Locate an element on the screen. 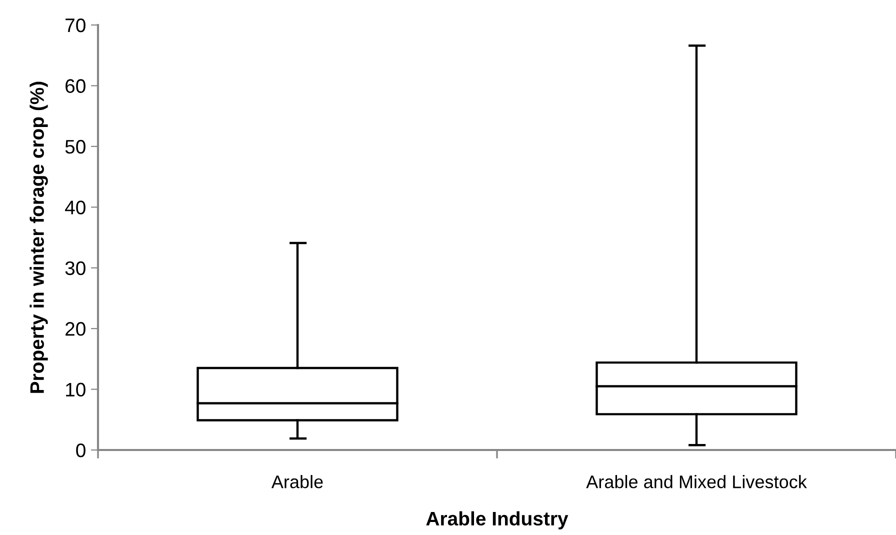 This screenshot has height=535, width=896. x-tick-label: Arable is located at coordinates (297, 481).